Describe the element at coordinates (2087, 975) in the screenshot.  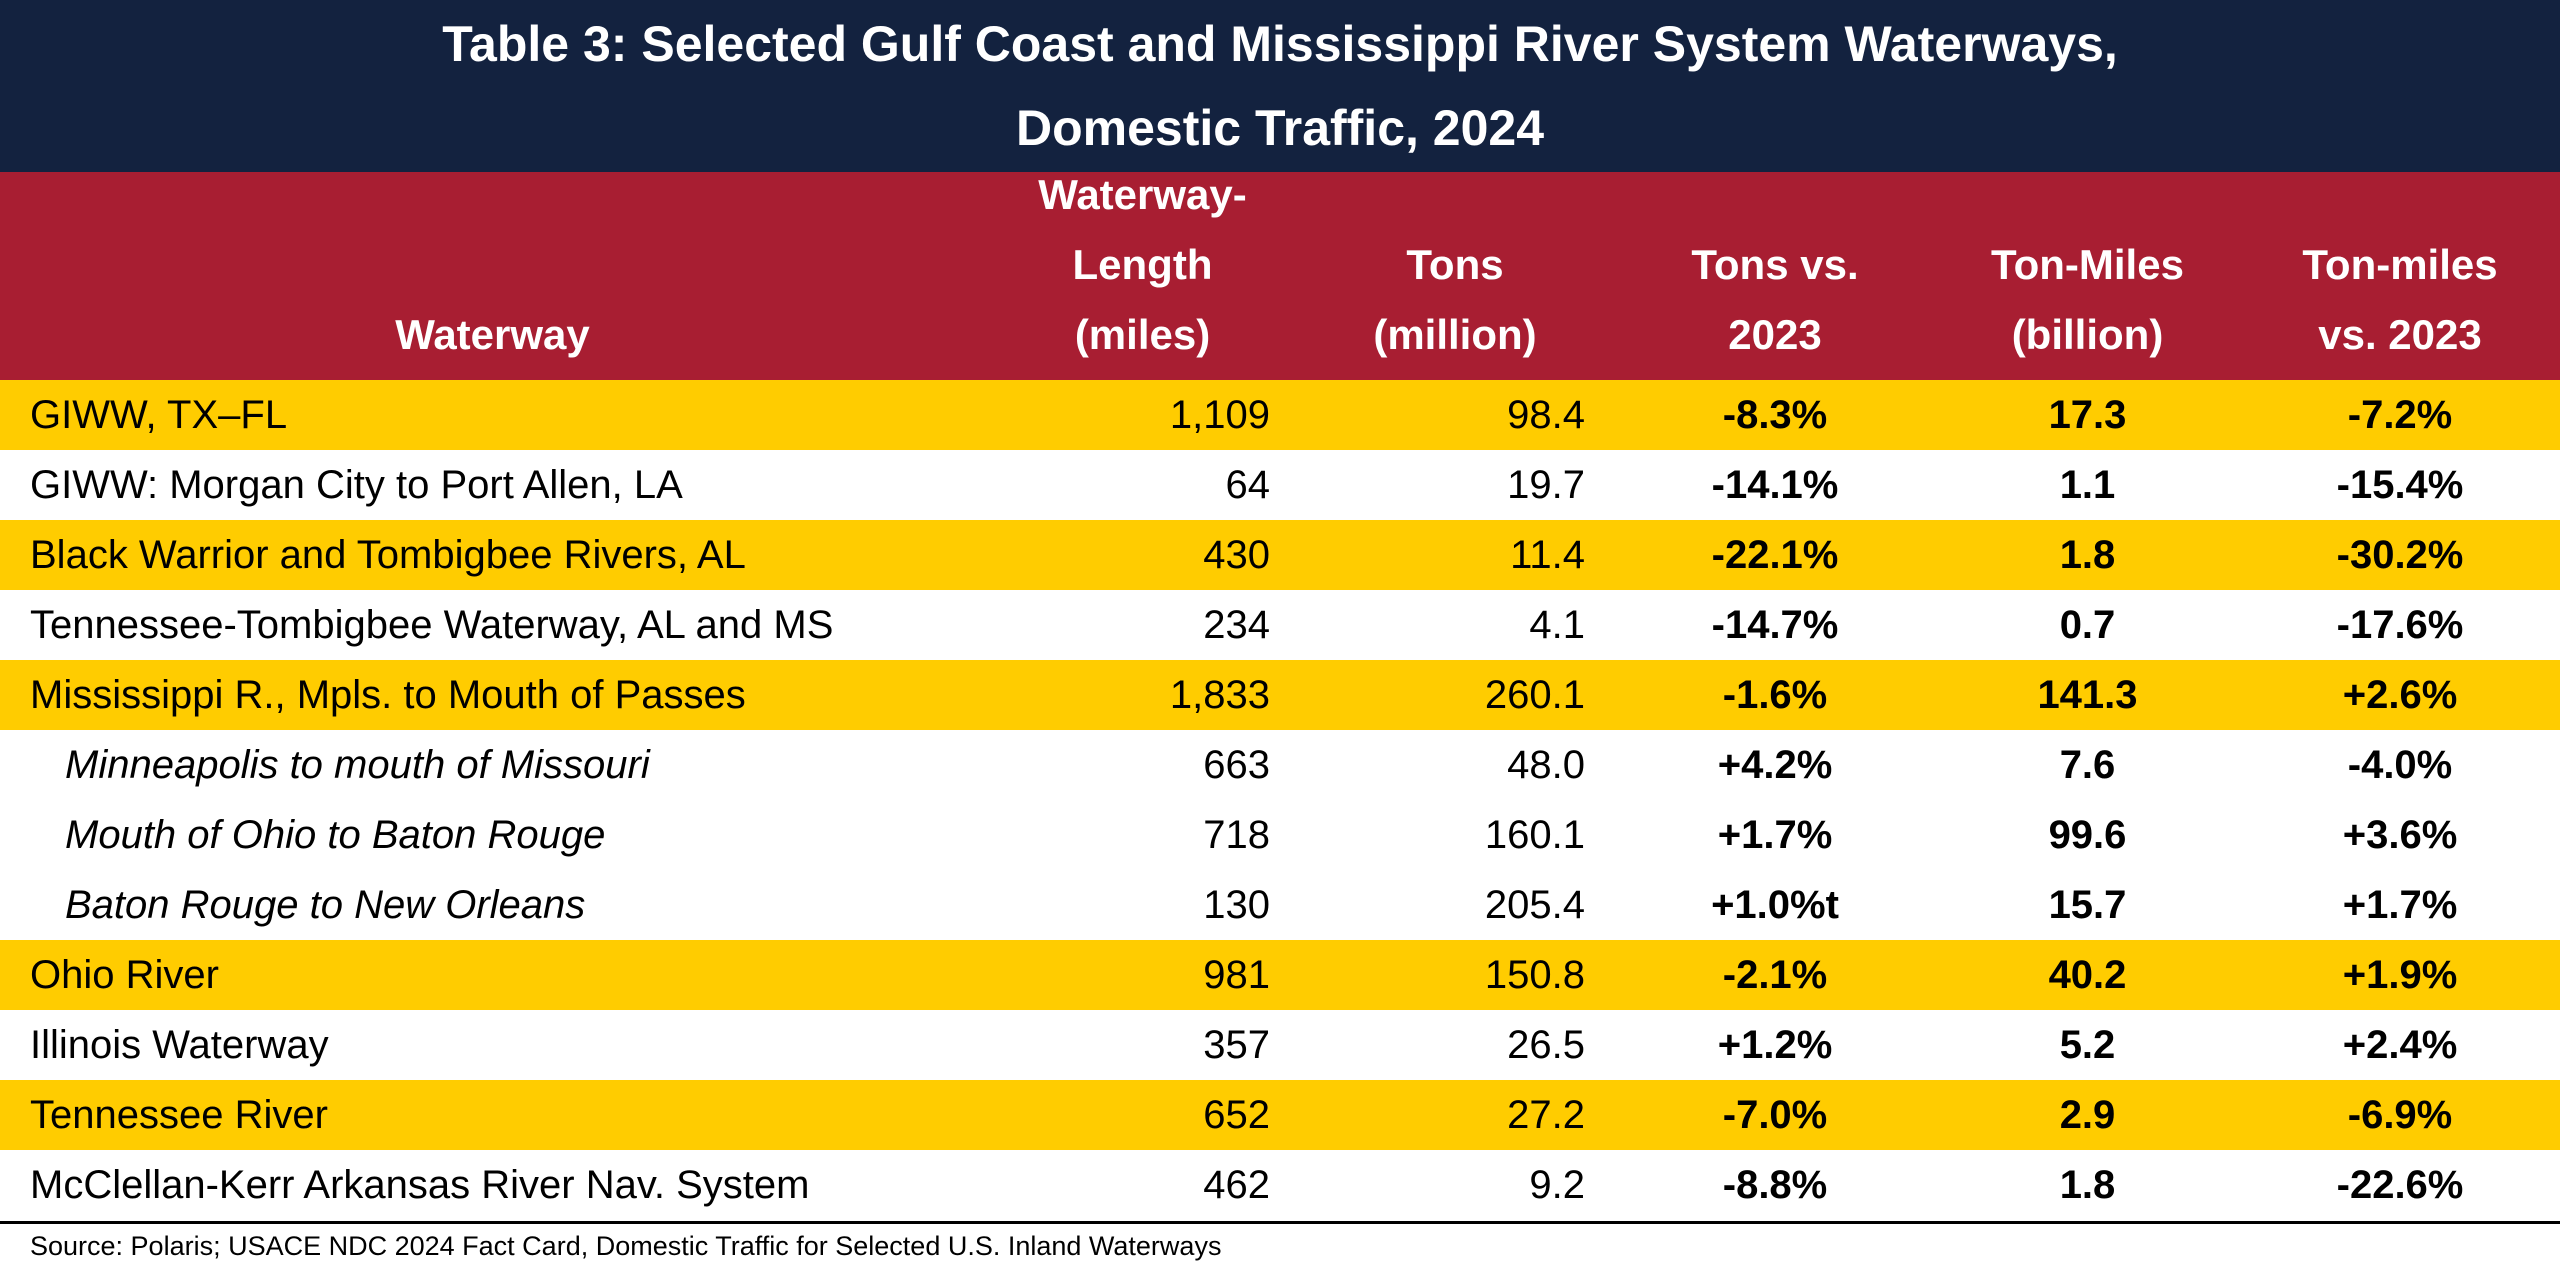
I see `cell-ton-miles: 40.2` at that location.